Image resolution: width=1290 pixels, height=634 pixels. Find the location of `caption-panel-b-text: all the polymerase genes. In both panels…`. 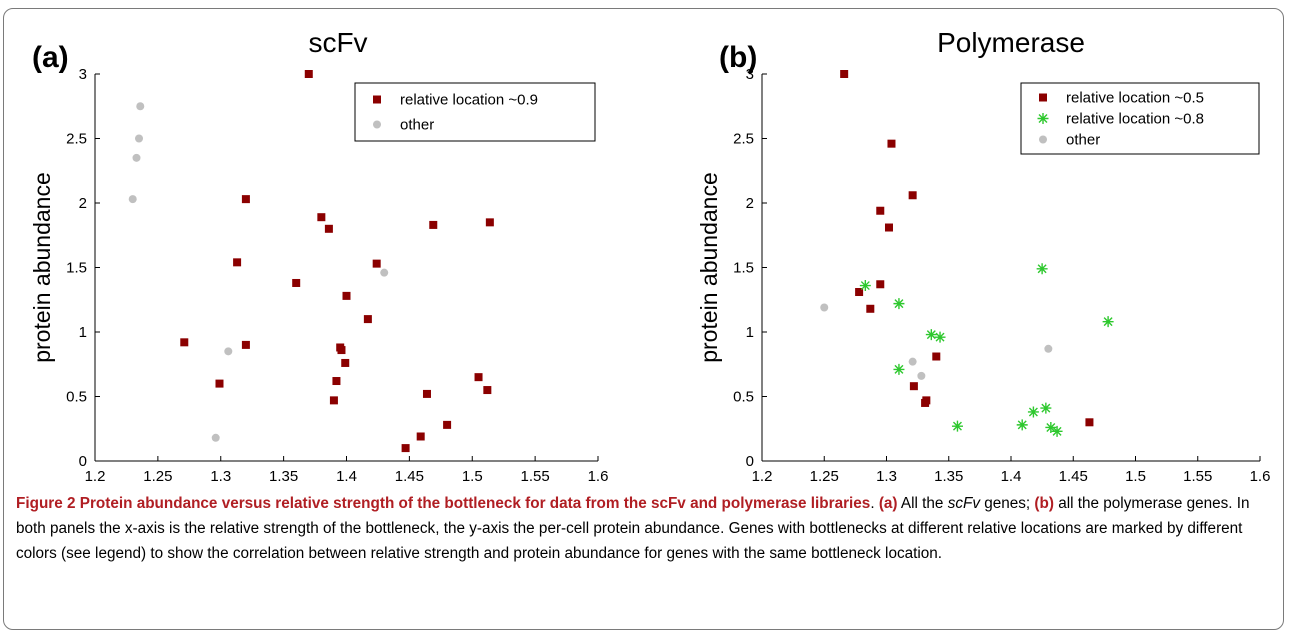

caption-panel-b-text: all the polymerase genes. In both panels… is located at coordinates (633, 528).